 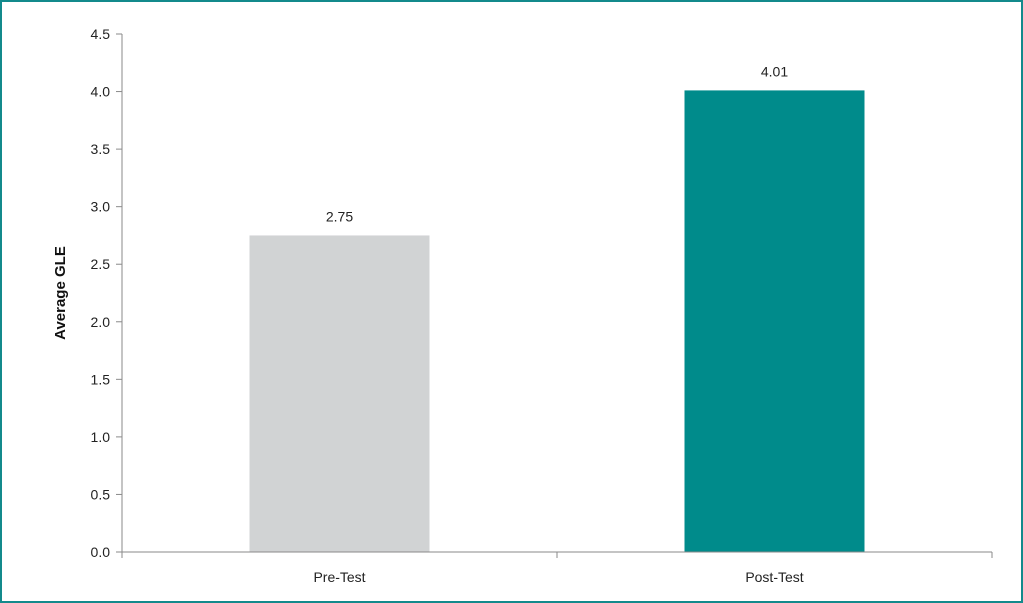 What do you see at coordinates (60, 293) in the screenshot?
I see `y-axis-title: Average GLE` at bounding box center [60, 293].